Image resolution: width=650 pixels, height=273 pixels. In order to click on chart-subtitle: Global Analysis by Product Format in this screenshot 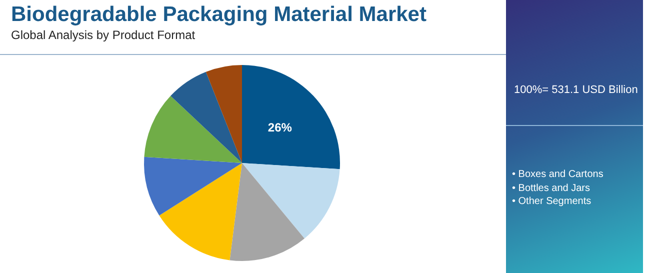, I will do `click(103, 35)`.